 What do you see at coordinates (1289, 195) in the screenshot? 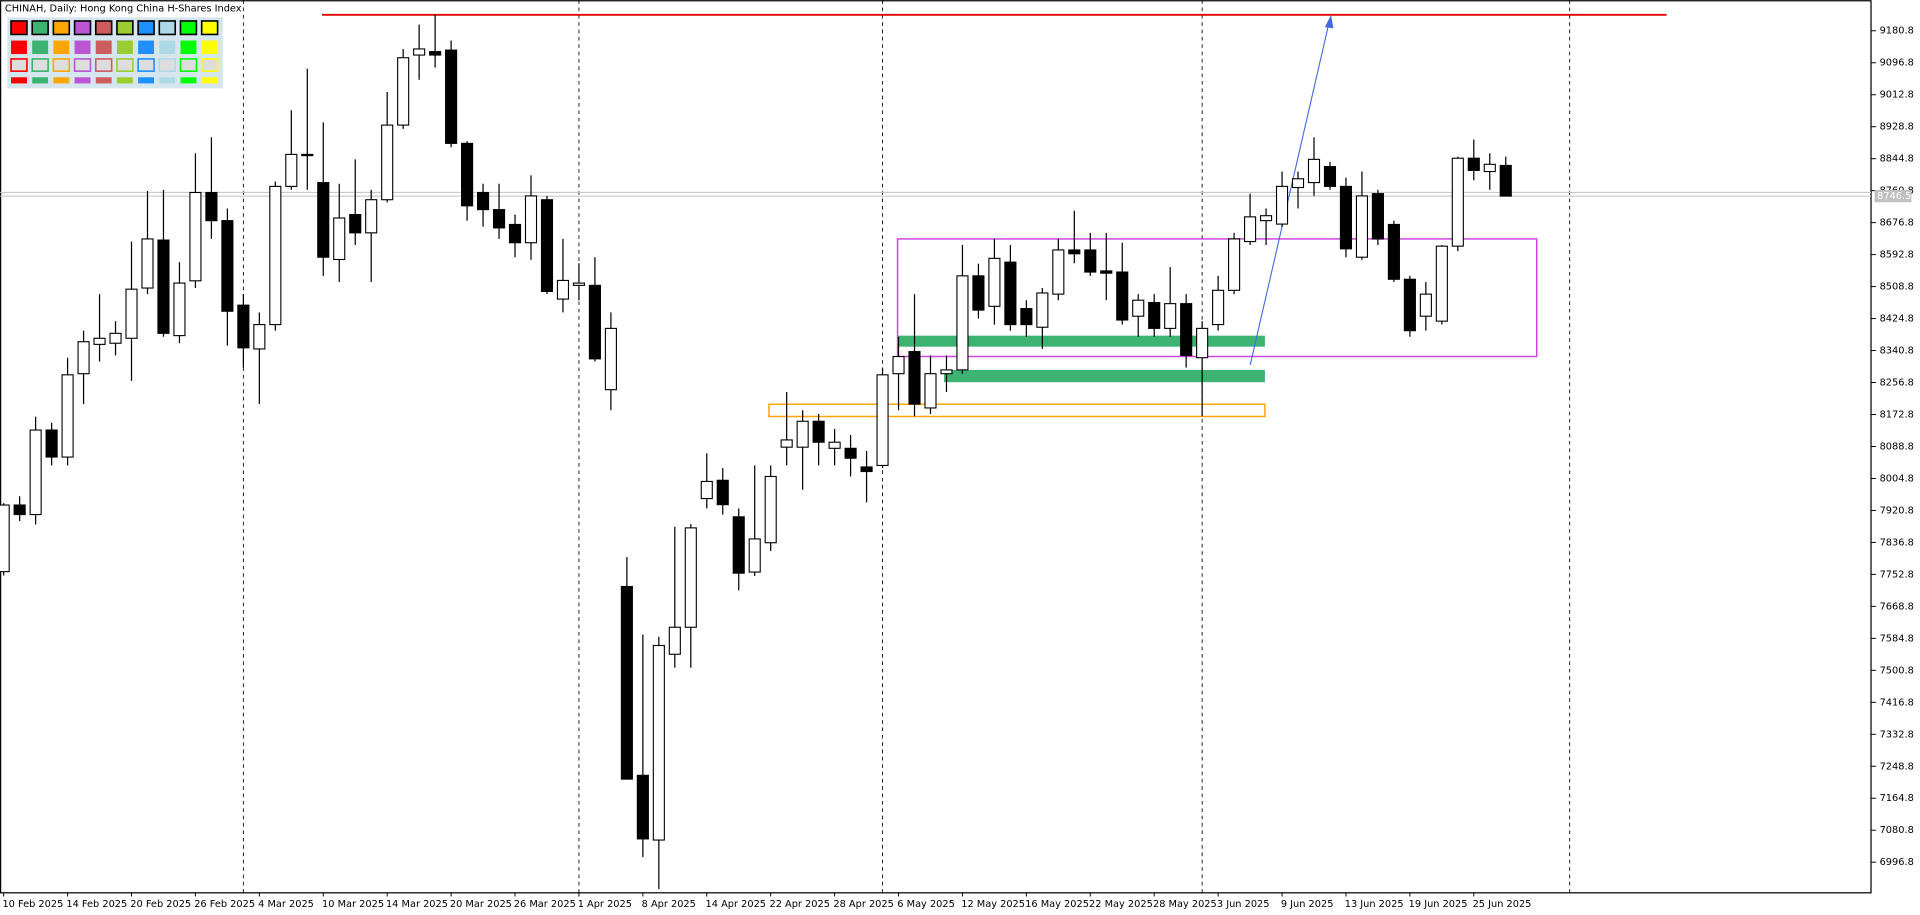
I see `projection-arrow` at bounding box center [1289, 195].